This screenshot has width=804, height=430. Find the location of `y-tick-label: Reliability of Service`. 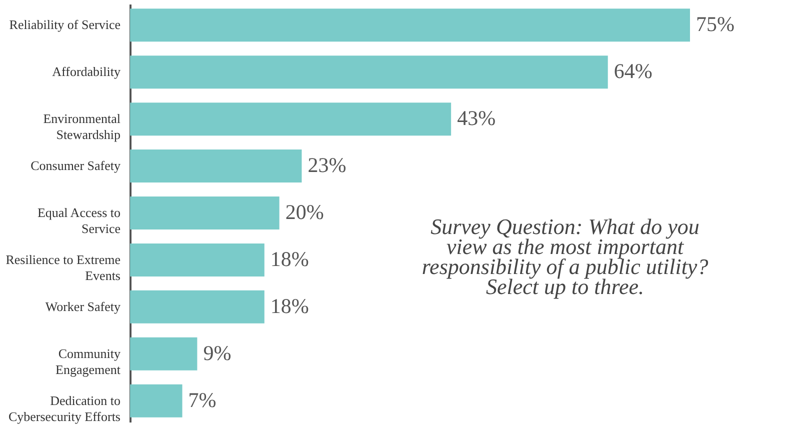

y-tick-label: Reliability of Service is located at coordinates (65, 24).